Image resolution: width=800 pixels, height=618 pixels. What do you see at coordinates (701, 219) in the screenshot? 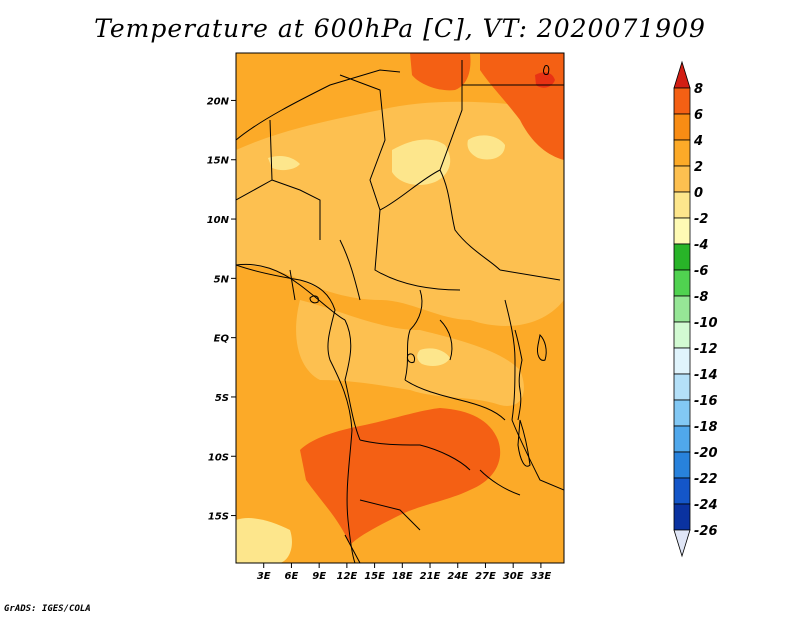
I see `colorbar-label: -2` at bounding box center [701, 219].